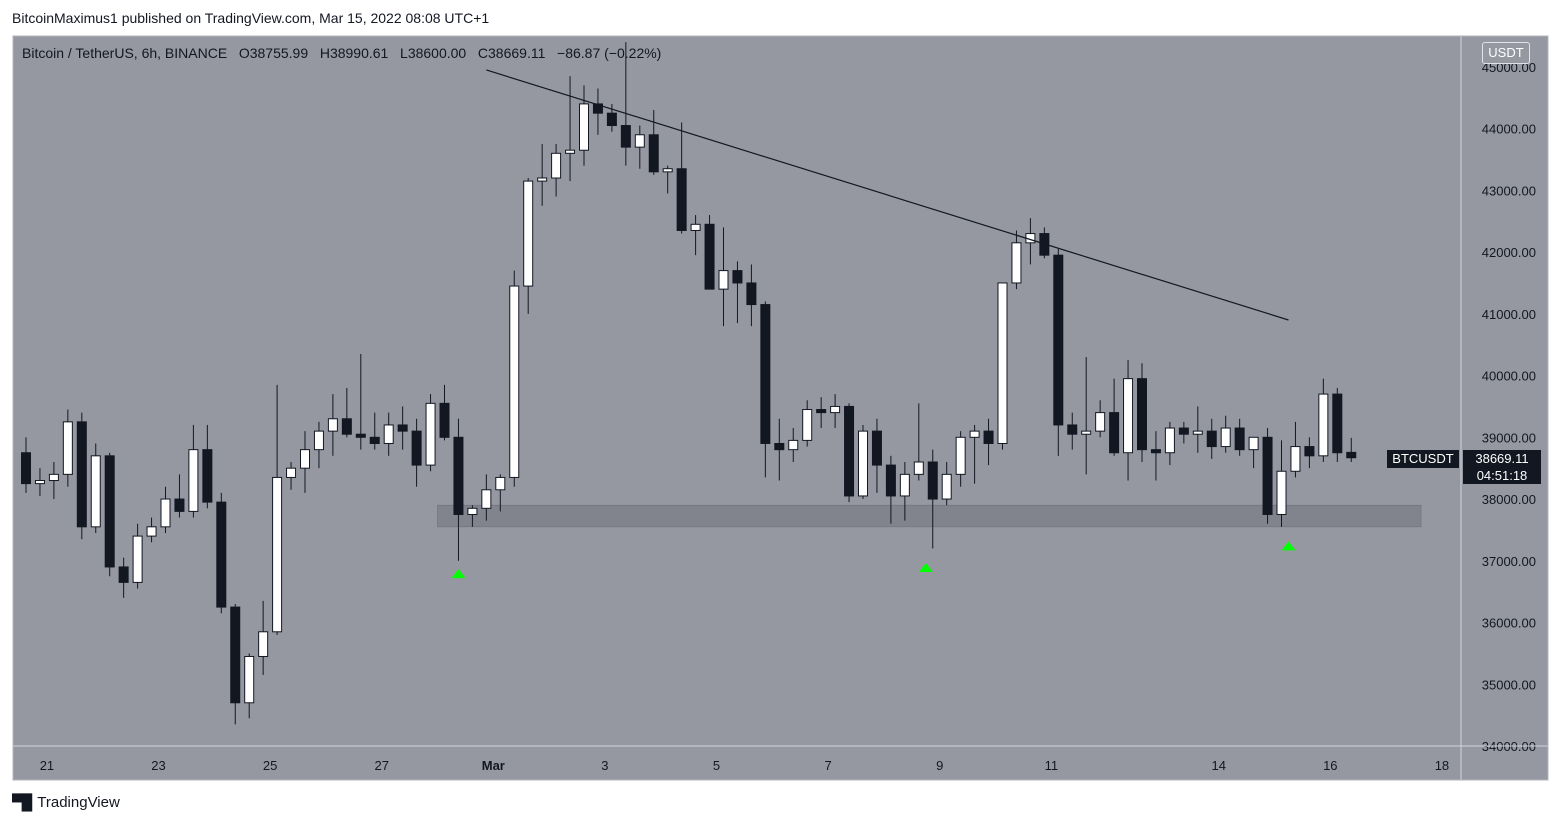  Describe the element at coordinates (1506, 53) in the screenshot. I see `currency-badge: USDT` at that location.